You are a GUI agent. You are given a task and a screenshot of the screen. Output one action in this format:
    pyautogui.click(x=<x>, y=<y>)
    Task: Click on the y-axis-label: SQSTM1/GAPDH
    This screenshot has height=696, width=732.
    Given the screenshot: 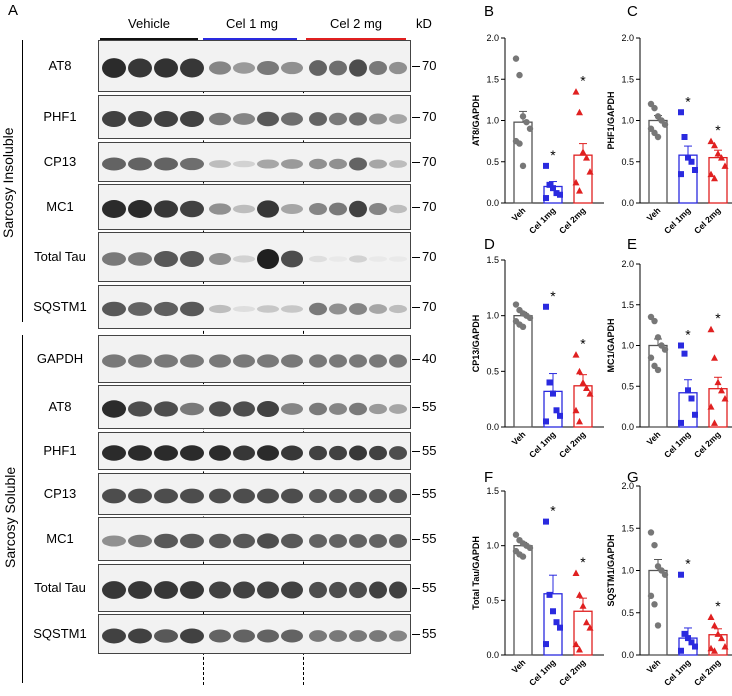 What is the action you would take?
    pyautogui.click(x=611, y=570)
    